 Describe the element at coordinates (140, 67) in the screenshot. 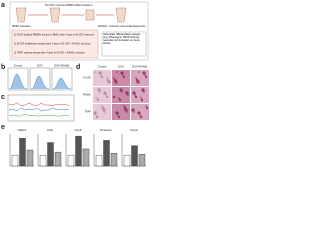

I see `column-label: DOX+RANKL` at that location.